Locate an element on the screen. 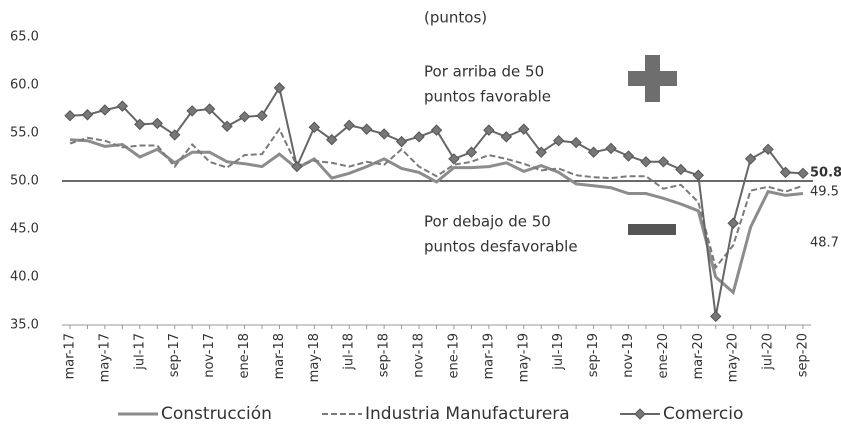 This screenshot has height=428, width=841. end-label: 48.7 is located at coordinates (824, 243).